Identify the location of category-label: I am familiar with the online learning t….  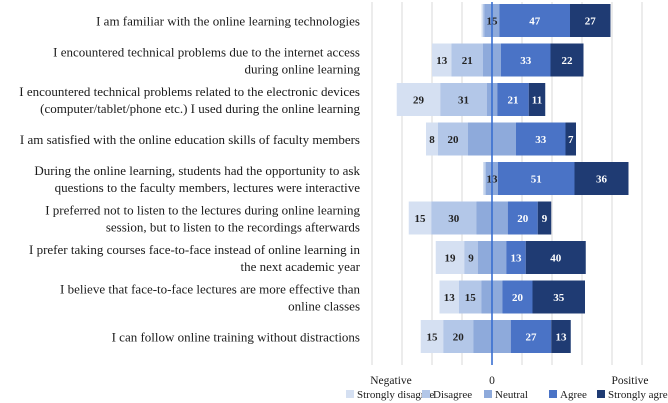
(228, 21).